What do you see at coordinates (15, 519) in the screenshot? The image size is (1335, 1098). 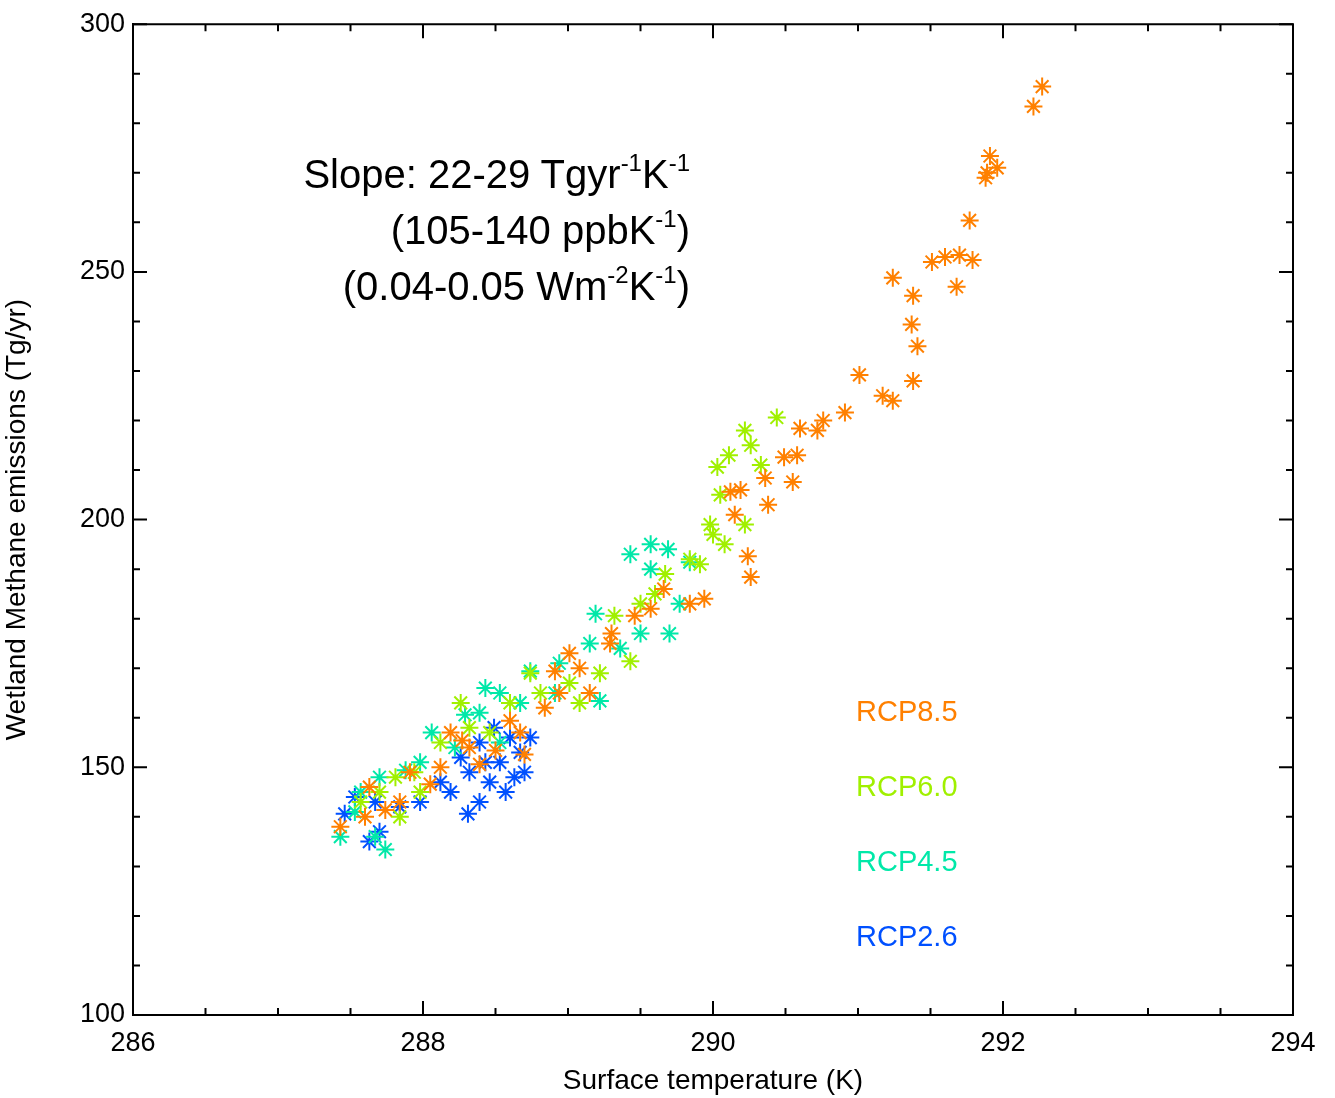 I see `y-axis-title: Wetland Methane emissions (Tg/yr)` at bounding box center [15, 519].